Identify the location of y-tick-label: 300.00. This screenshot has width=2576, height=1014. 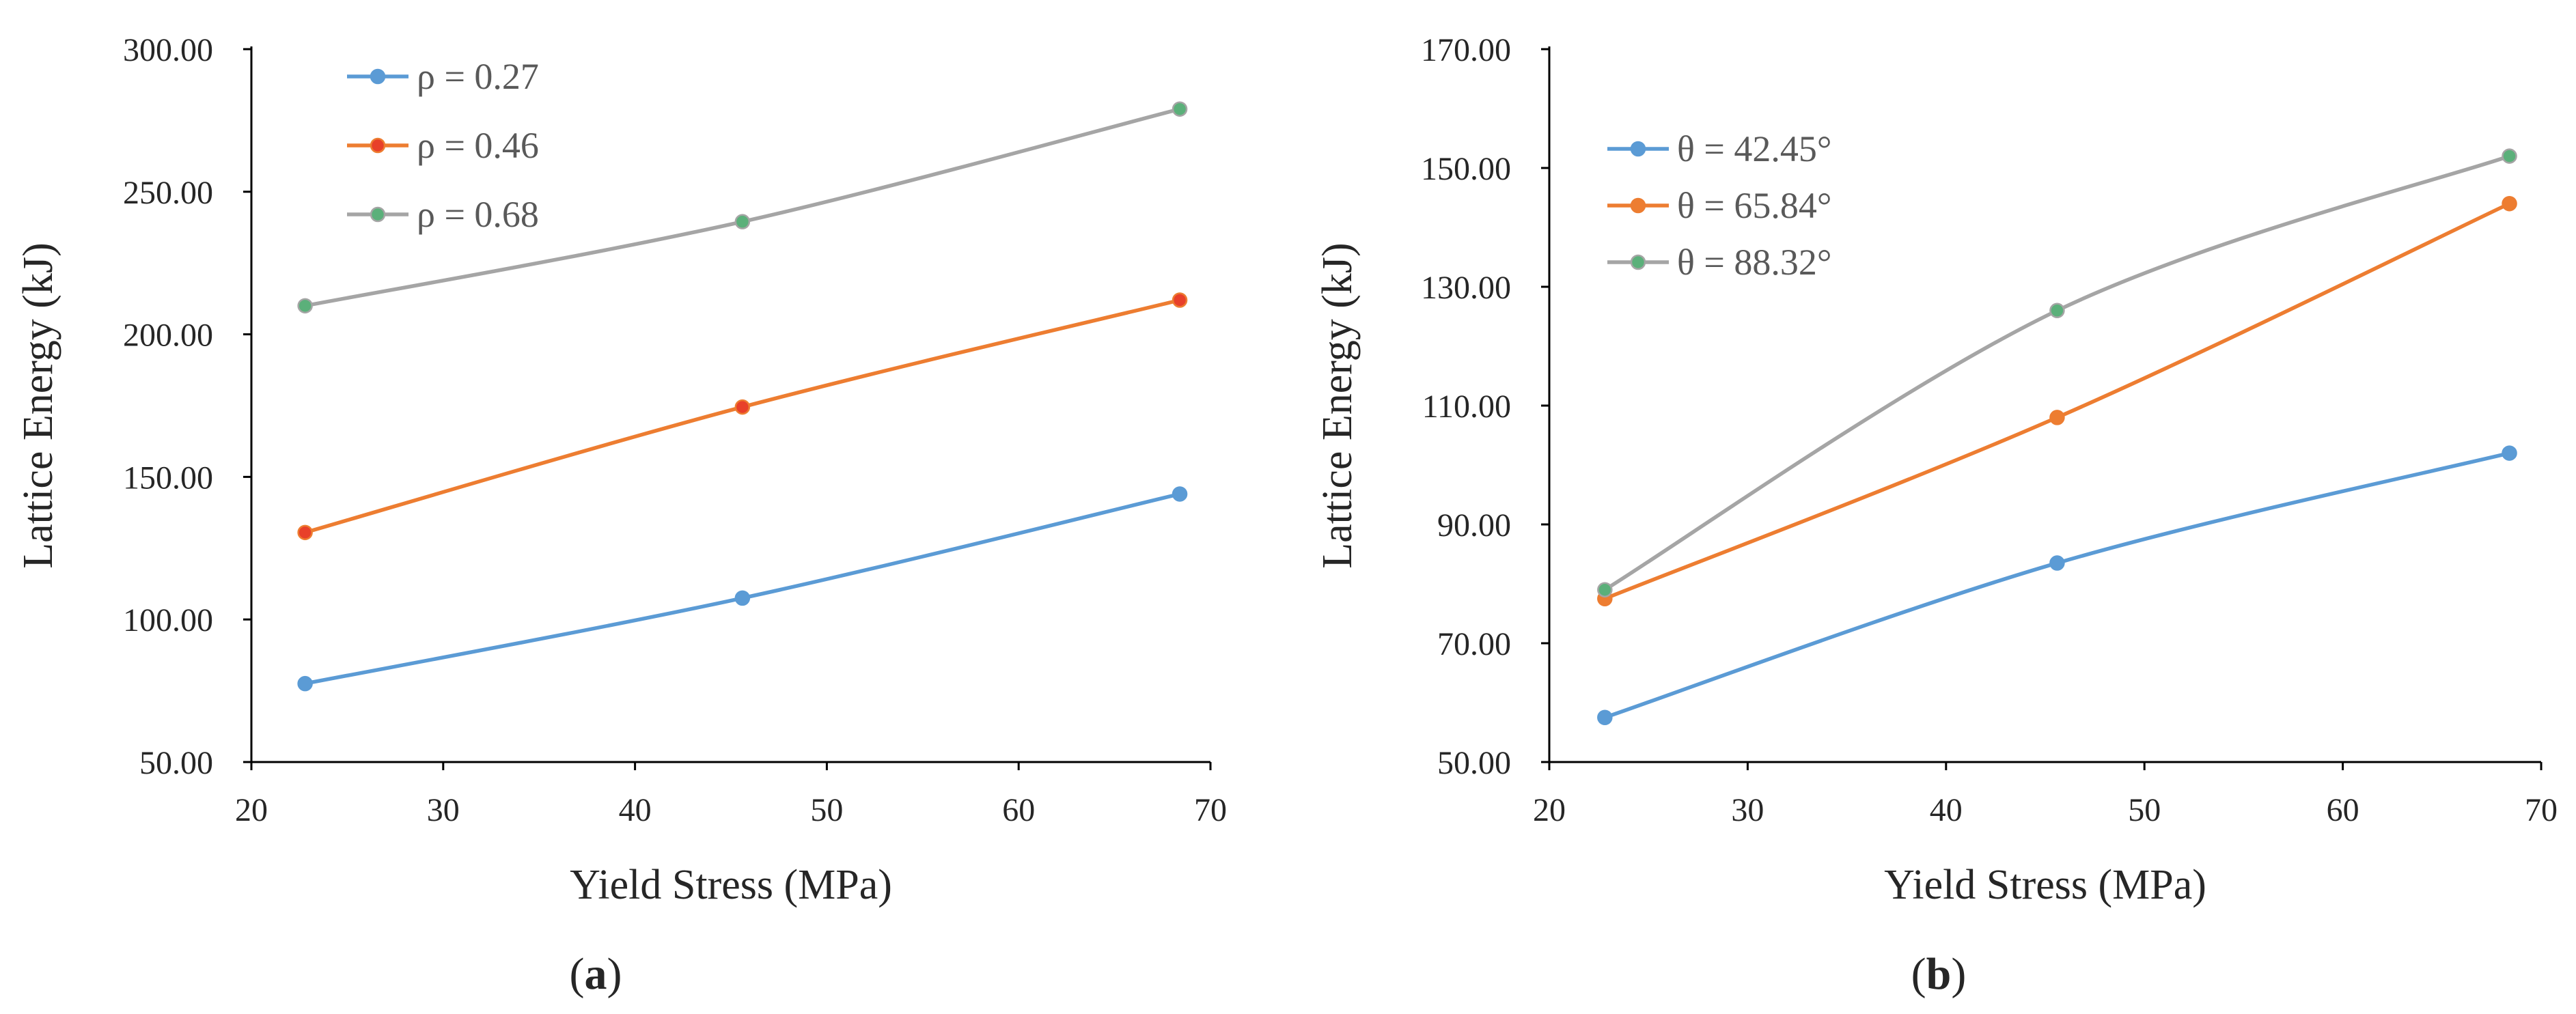
(168, 50).